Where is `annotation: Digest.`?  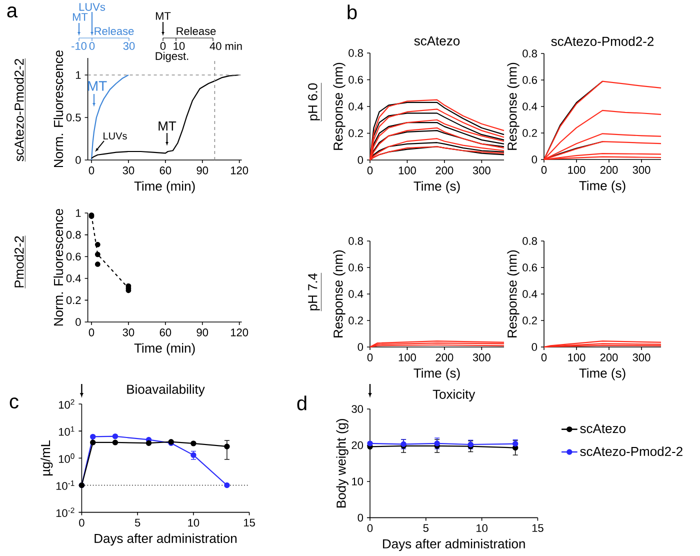 annotation: Digest. is located at coordinates (172, 57).